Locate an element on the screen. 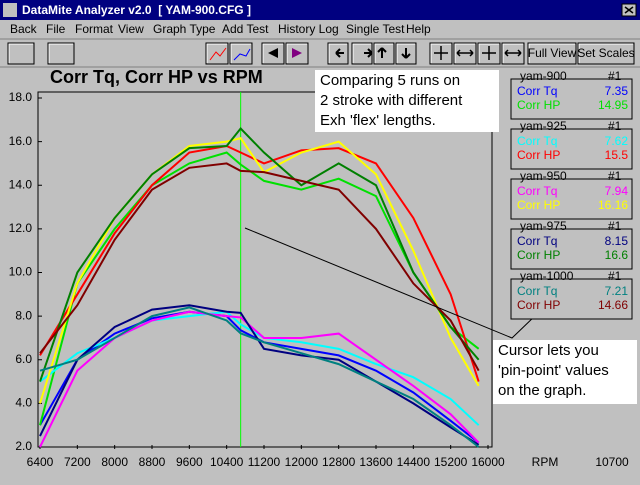 The image size is (640, 485). x-tick-label: 11200 is located at coordinates (264, 462).